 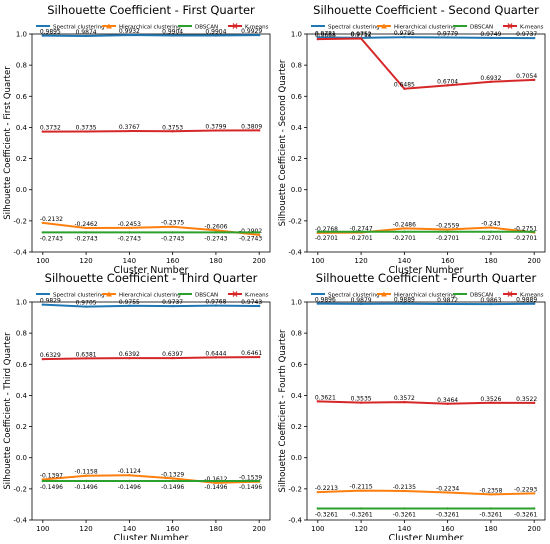 I want to click on series-spectral-clustering: 0.9895 0.9874 0.9932 0.9904 0.9904 0.9929, so click(x=151, y=33).